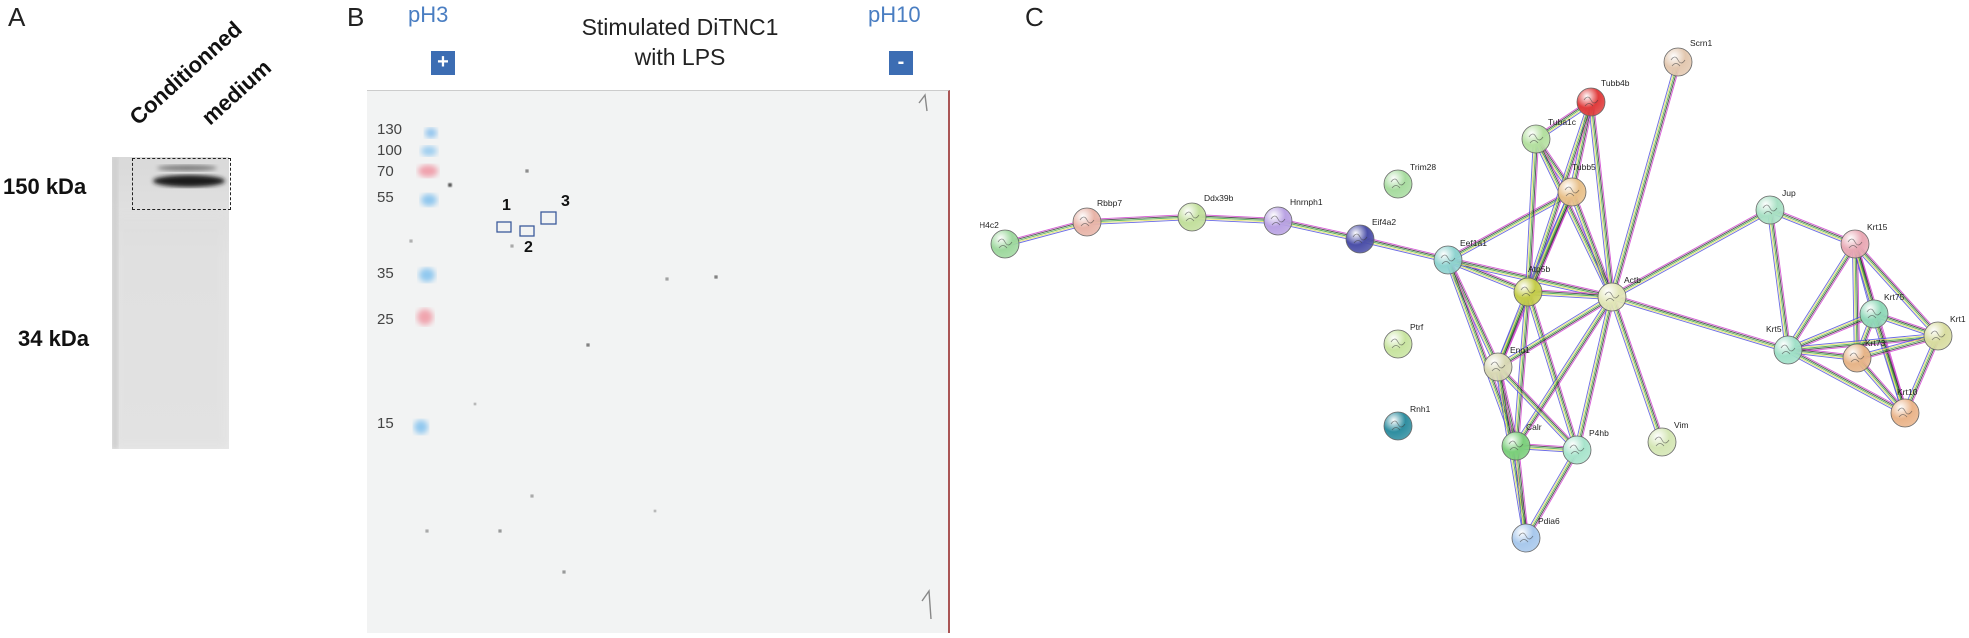 The image size is (1969, 638). I want to click on node-ddx39b: Ddx39b, so click(1205, 212).